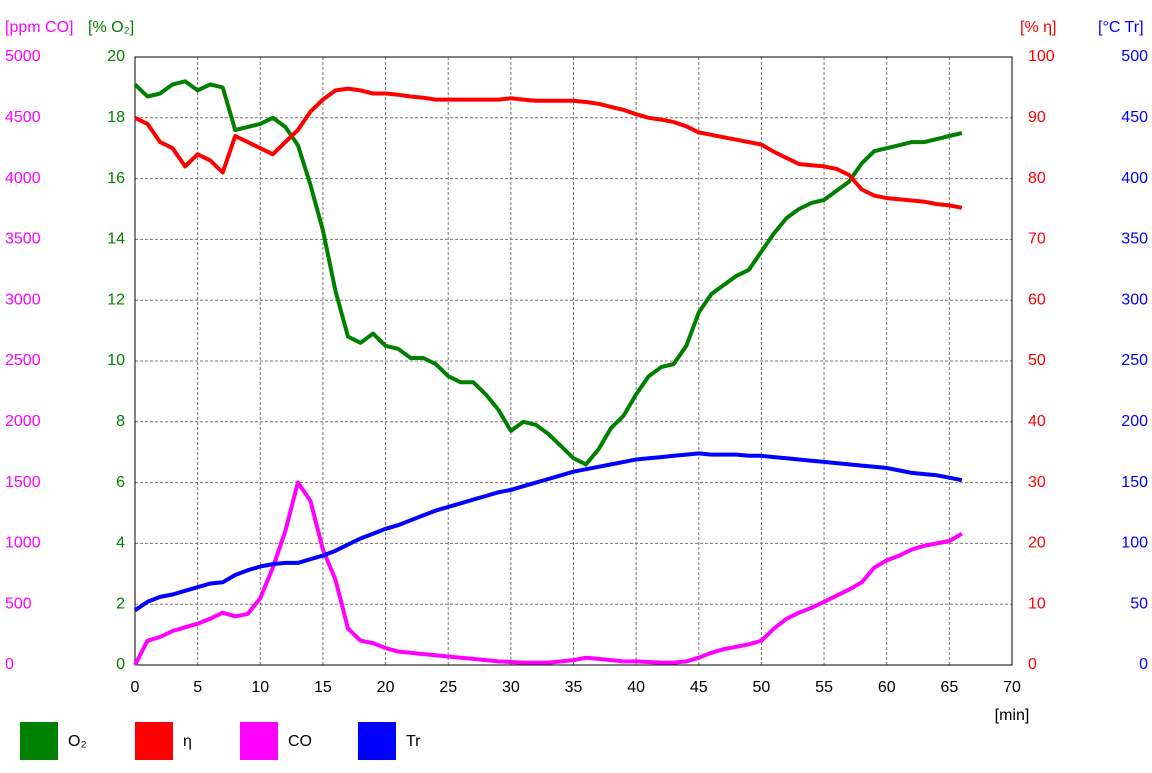 This screenshot has height=773, width=1152. Describe the element at coordinates (111, 27) in the screenshot. I see `y-axis-label: [% O₂]` at that location.